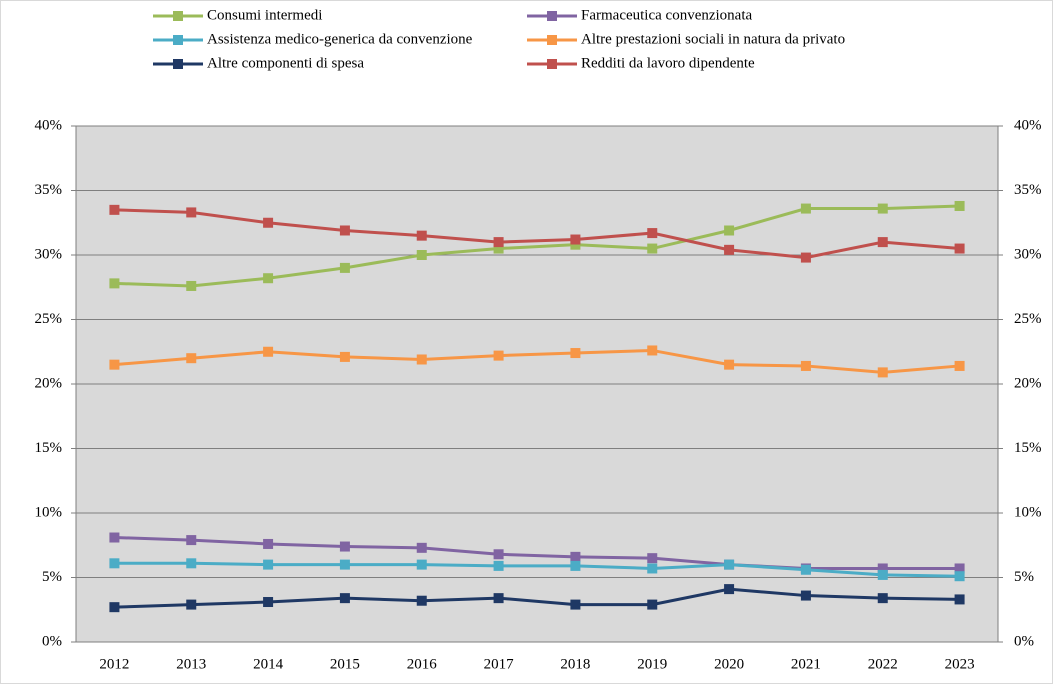 This screenshot has height=684, width=1053. What do you see at coordinates (191, 664) in the screenshot?
I see `x-tick-label: 2013` at bounding box center [191, 664].